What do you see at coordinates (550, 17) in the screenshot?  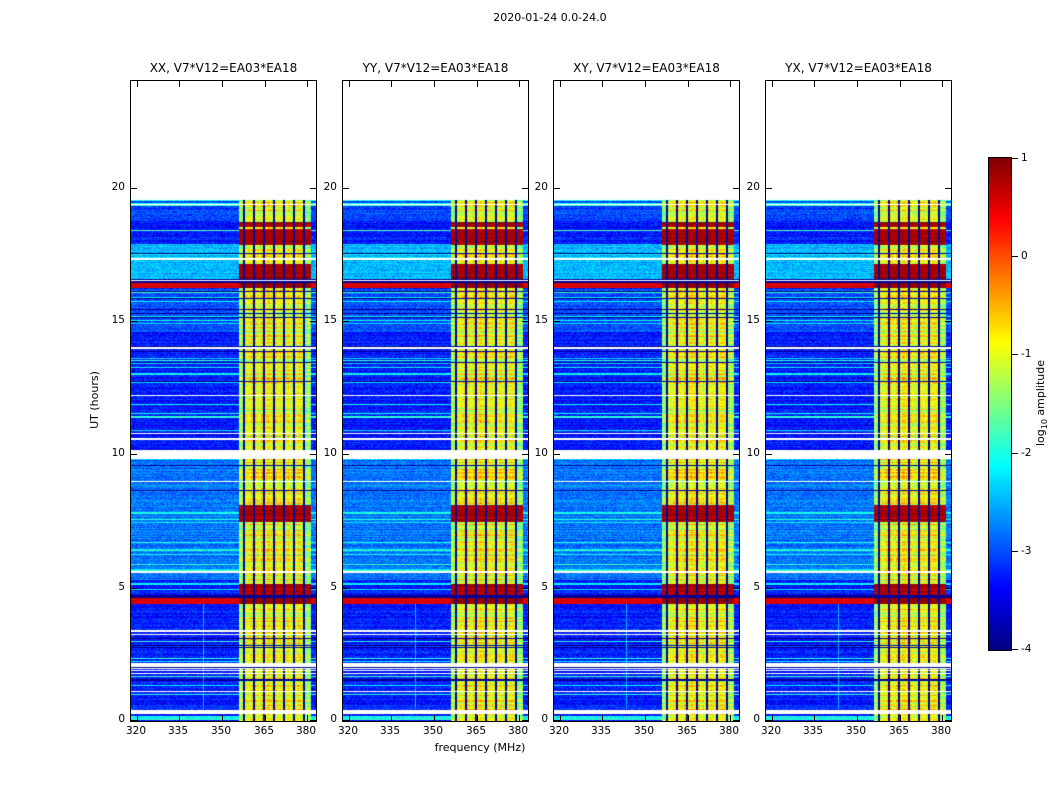 I see `figure-title: 2020-01-24 0.0-24.0` at bounding box center [550, 17].